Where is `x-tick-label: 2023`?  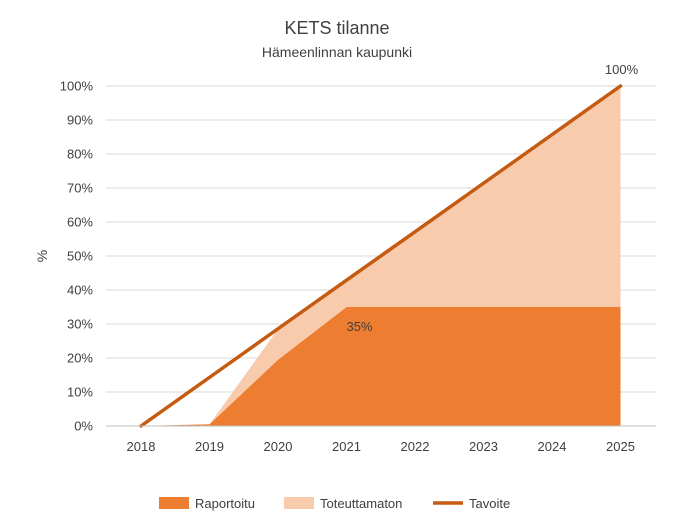 x-tick-label: 2023 is located at coordinates (483, 446).